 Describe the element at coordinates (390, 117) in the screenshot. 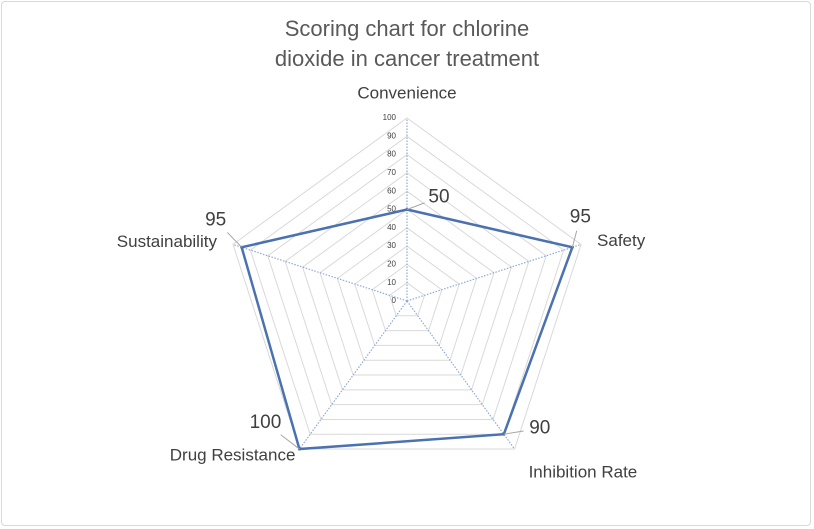

I see `r-tick-label: 100` at that location.